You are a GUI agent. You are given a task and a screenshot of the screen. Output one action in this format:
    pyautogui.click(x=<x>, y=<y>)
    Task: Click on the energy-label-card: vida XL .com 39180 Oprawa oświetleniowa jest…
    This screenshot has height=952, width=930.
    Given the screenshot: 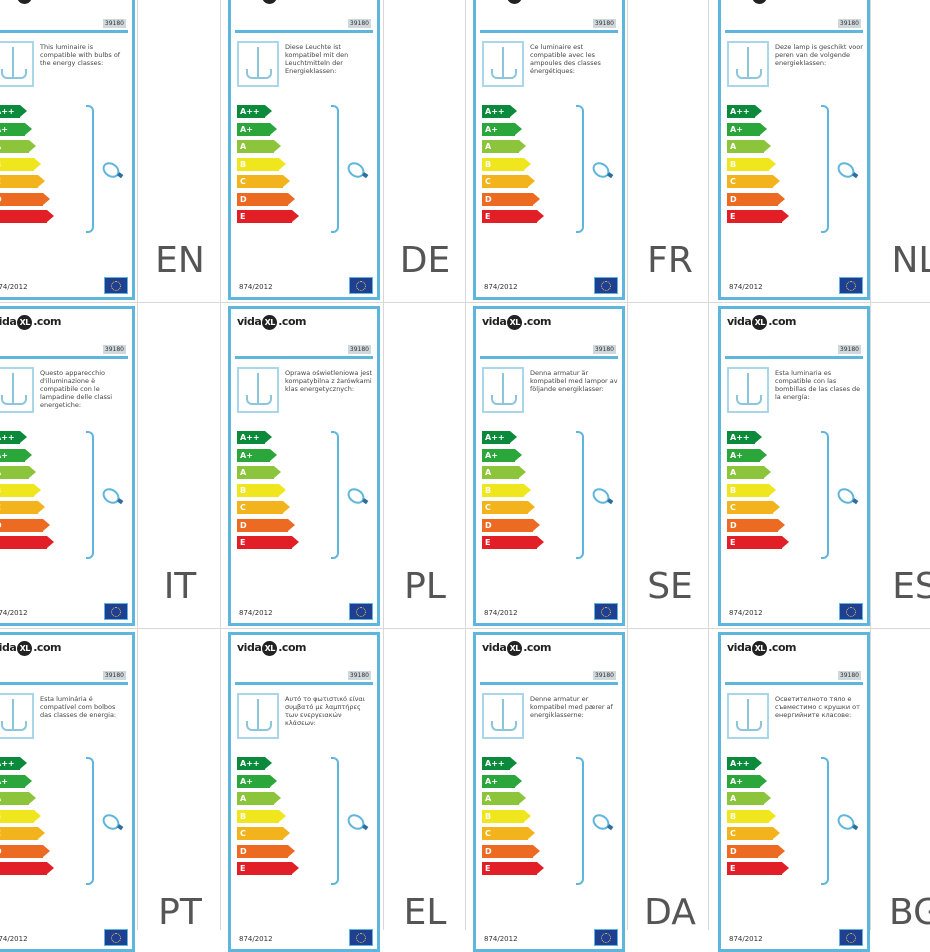 What is the action you would take?
    pyautogui.click(x=304, y=466)
    